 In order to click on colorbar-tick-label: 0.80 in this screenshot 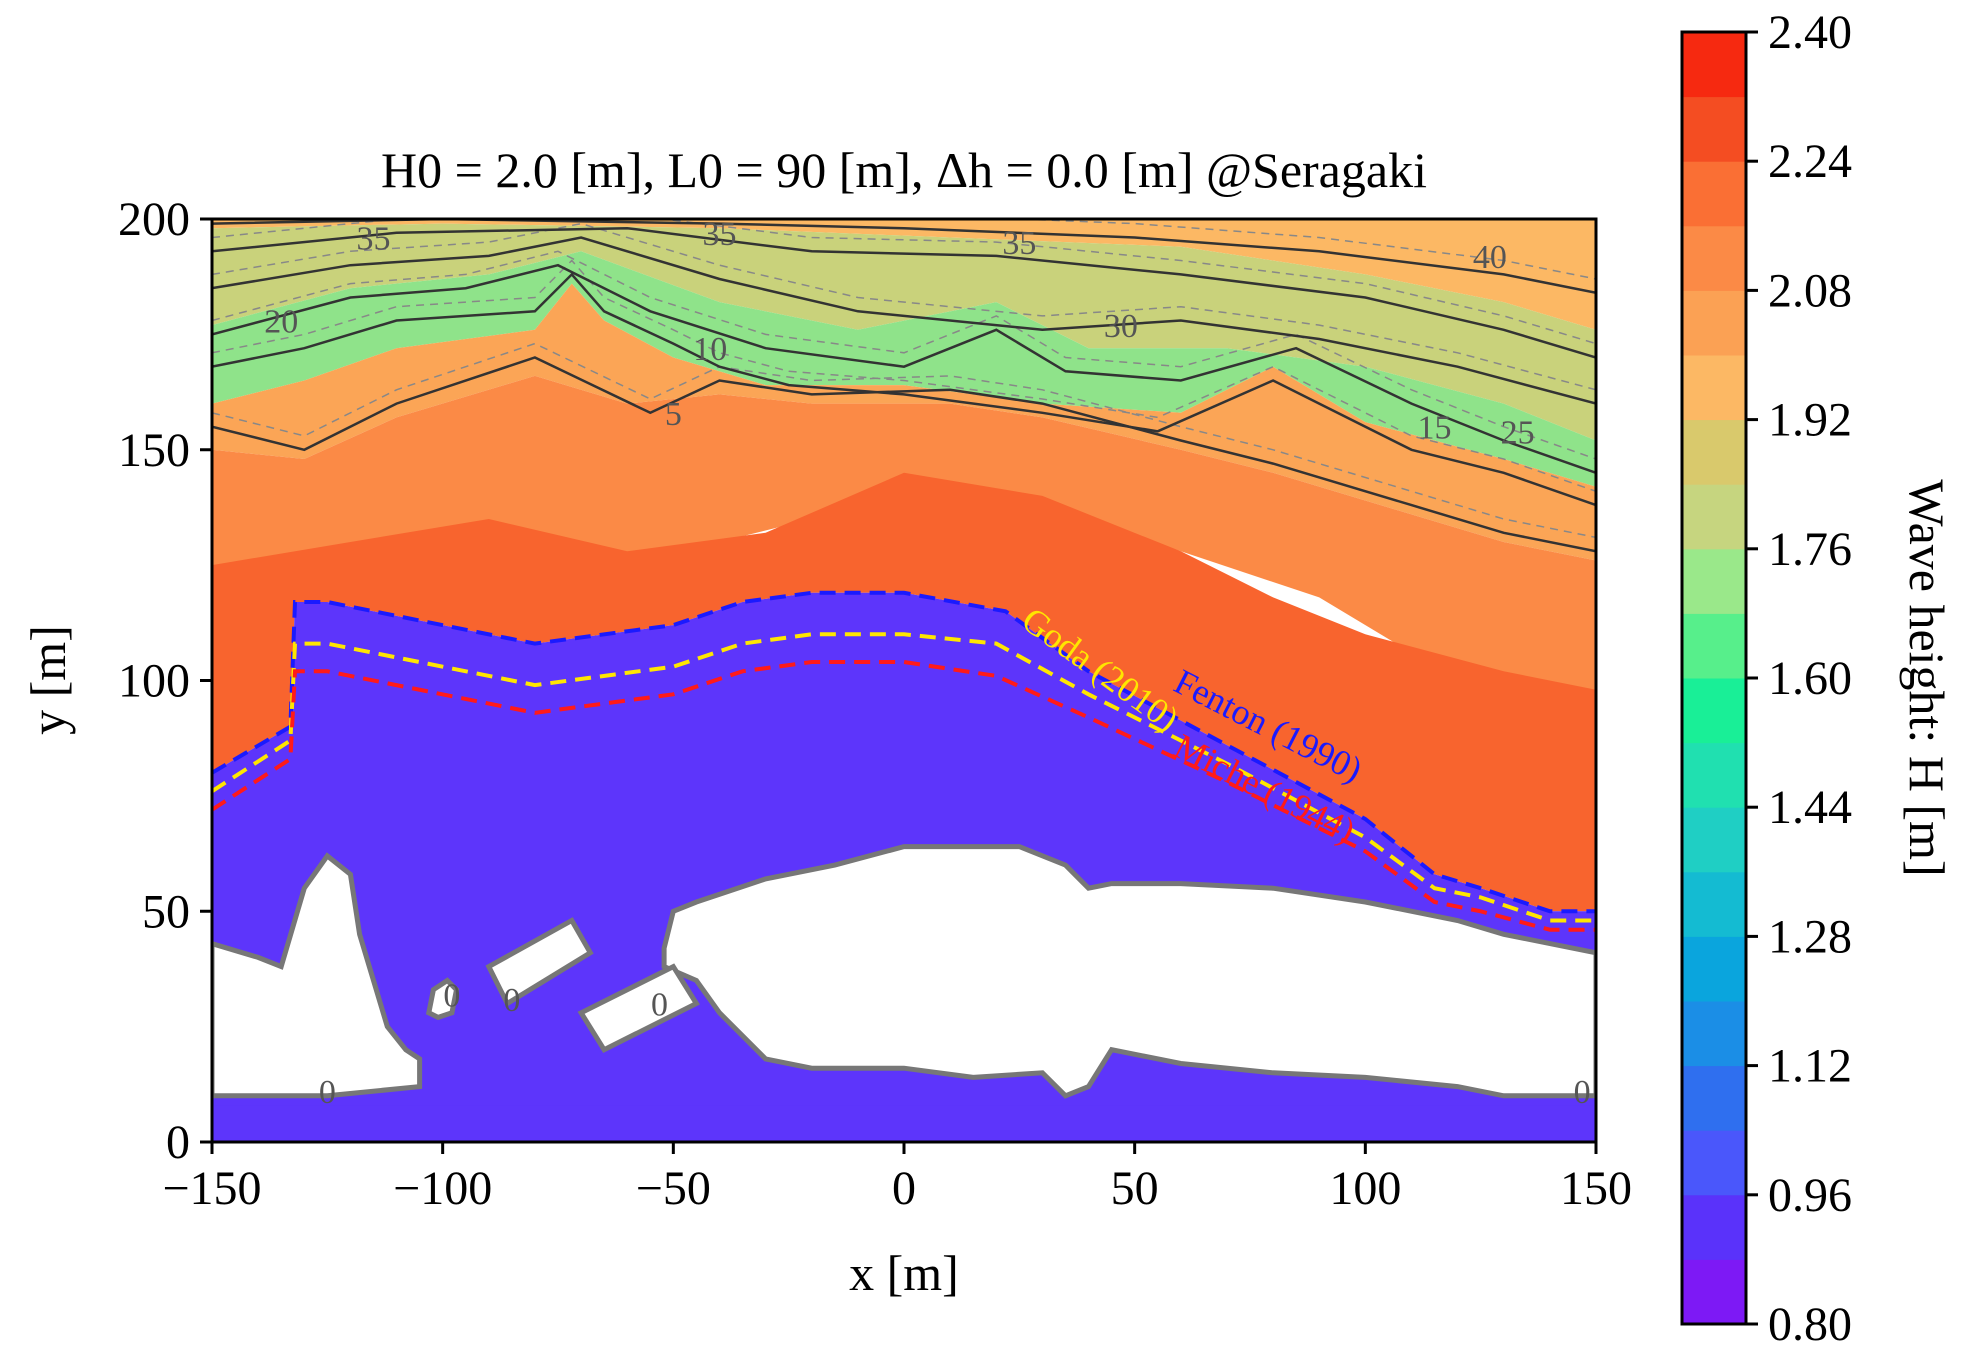, I will do `click(1810, 1324)`.